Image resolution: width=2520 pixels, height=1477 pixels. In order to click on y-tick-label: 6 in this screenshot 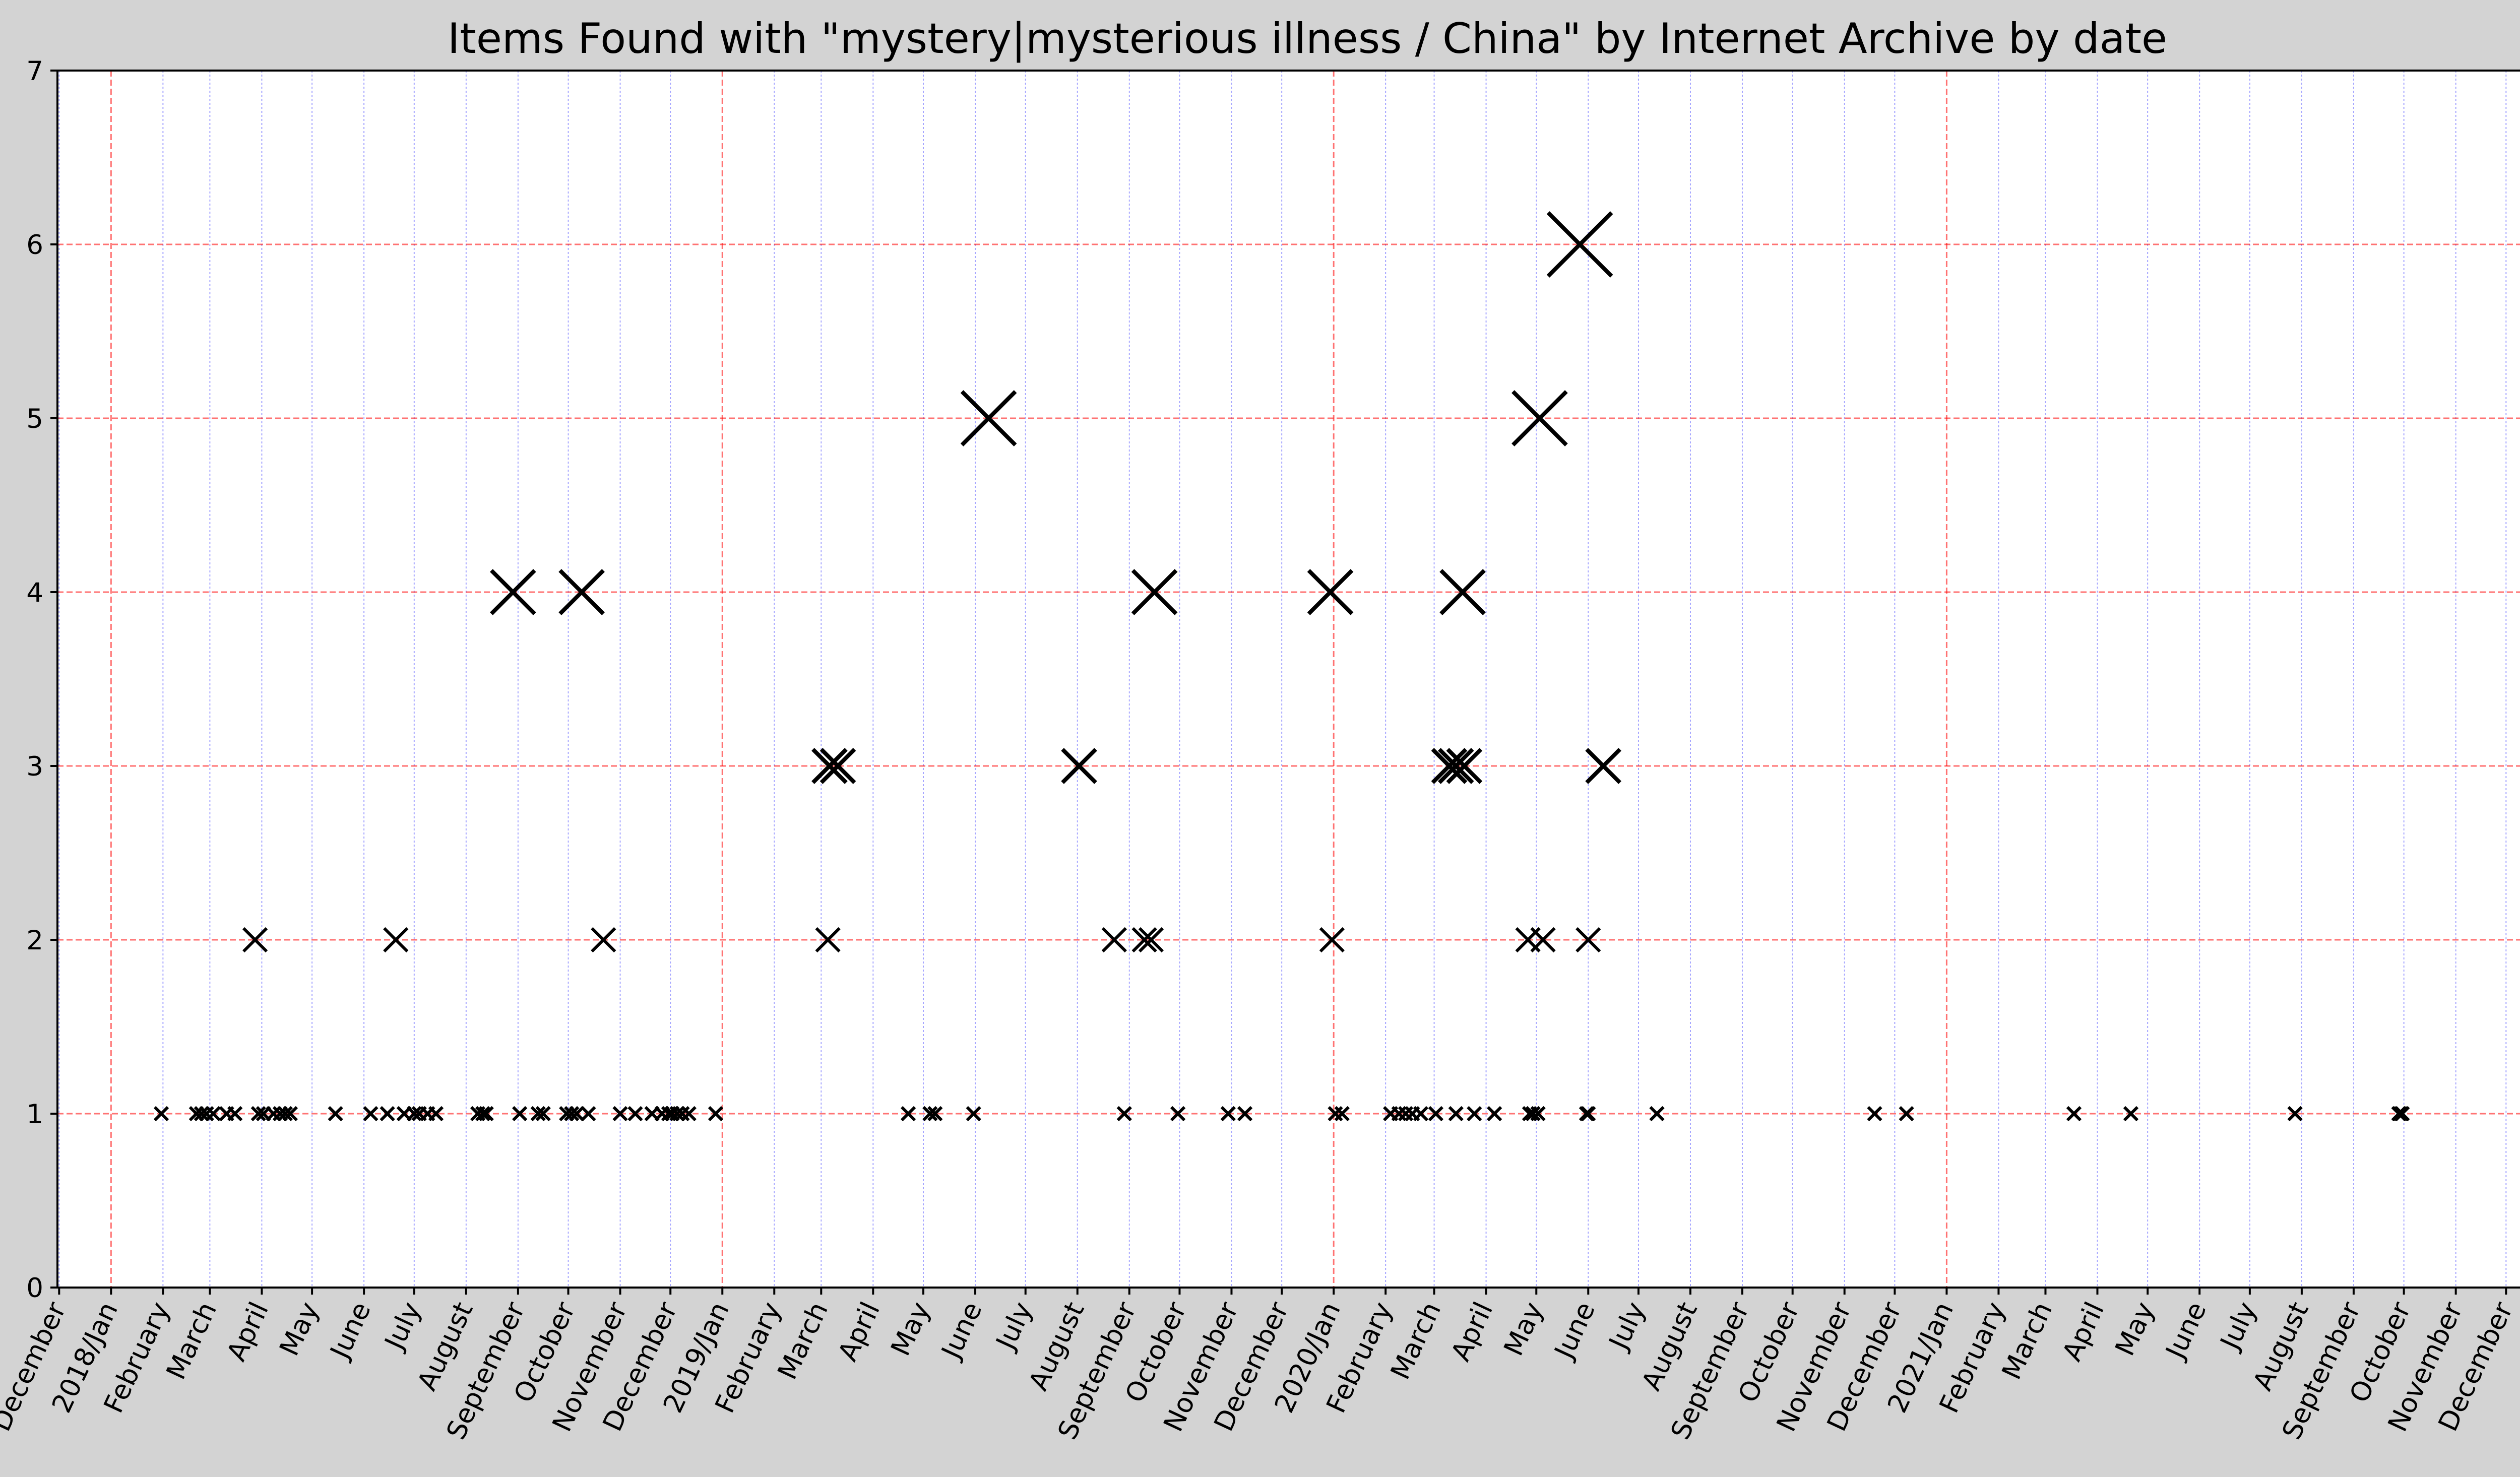, I will do `click(34, 245)`.